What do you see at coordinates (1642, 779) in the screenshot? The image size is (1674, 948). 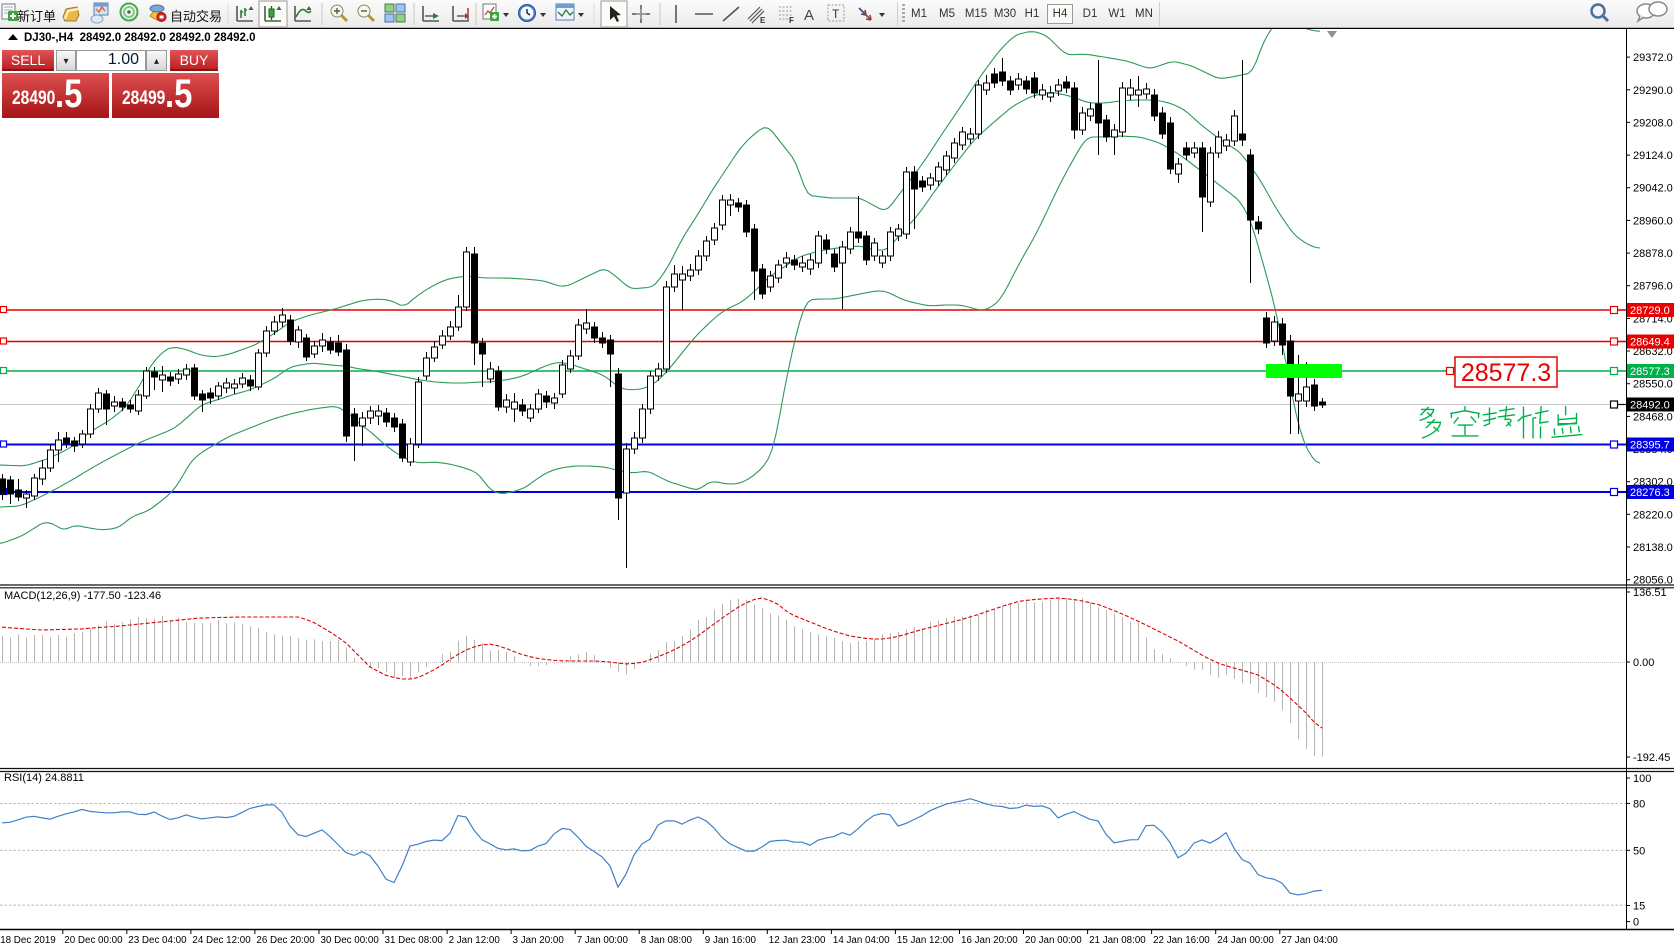 I see `svg-text: 100` at bounding box center [1642, 779].